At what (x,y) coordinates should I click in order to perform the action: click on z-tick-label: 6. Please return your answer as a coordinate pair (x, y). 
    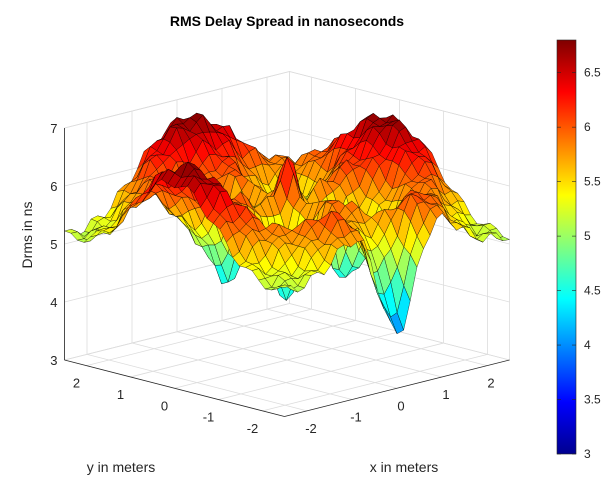
    Looking at the image, I should click on (53, 186).